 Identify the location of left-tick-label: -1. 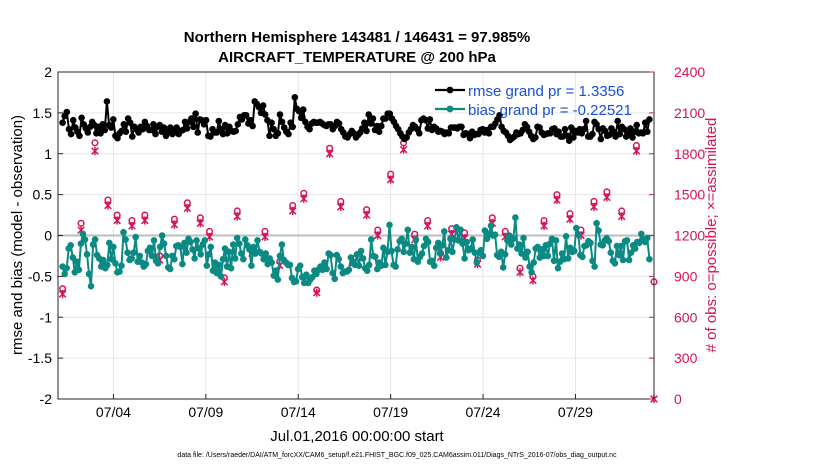
(46, 317).